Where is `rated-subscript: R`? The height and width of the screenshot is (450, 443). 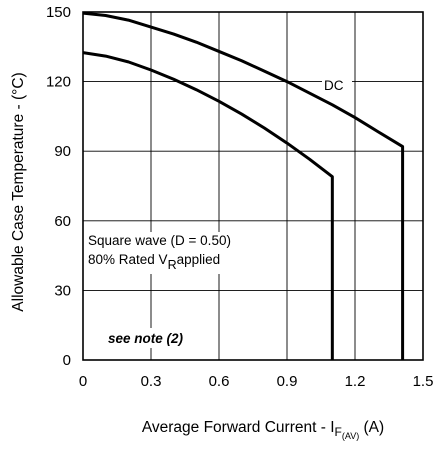
rated-subscript: R is located at coordinates (172, 265).